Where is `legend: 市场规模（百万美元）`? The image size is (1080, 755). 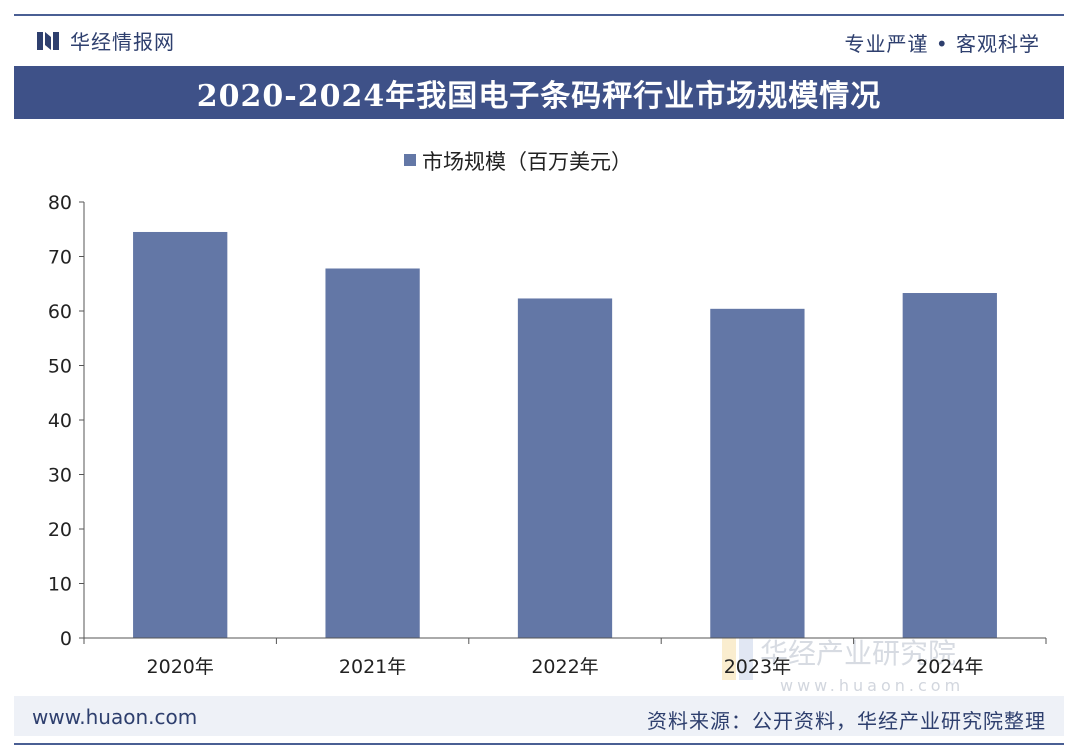 legend: 市场规模（百万美元） is located at coordinates (518, 162).